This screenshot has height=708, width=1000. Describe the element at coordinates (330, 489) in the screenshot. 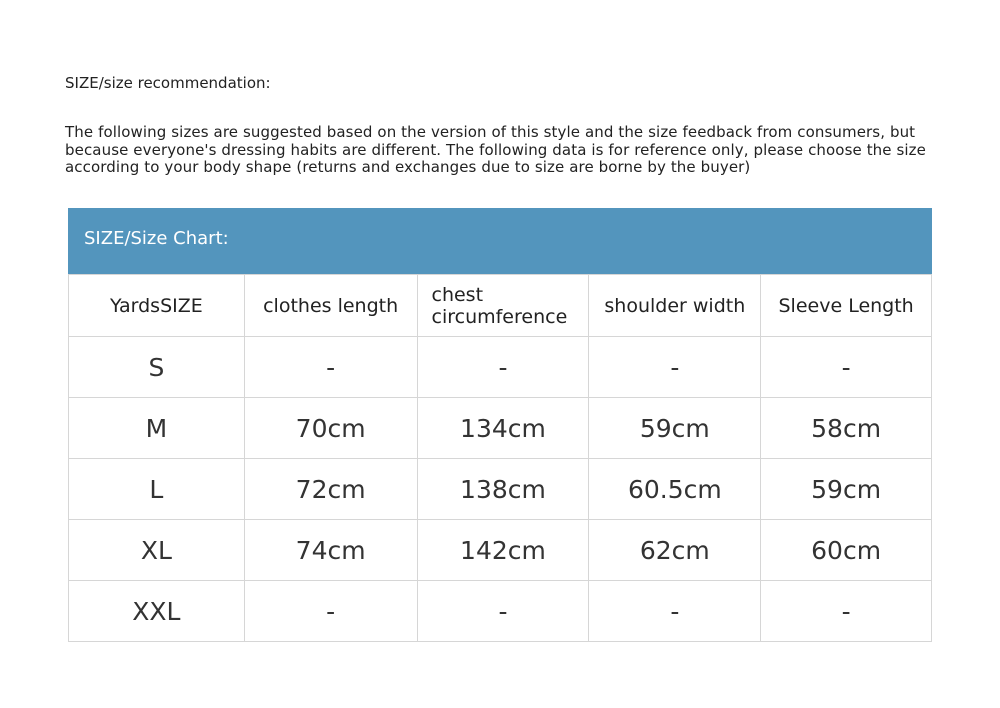

I see `measurement-cell: 72cm` at that location.